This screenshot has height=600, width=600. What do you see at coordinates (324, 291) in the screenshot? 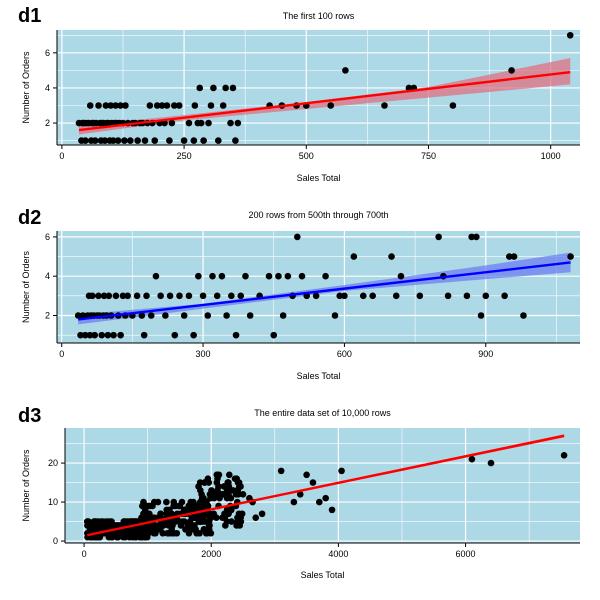
I see `fit-line` at bounding box center [324, 291].